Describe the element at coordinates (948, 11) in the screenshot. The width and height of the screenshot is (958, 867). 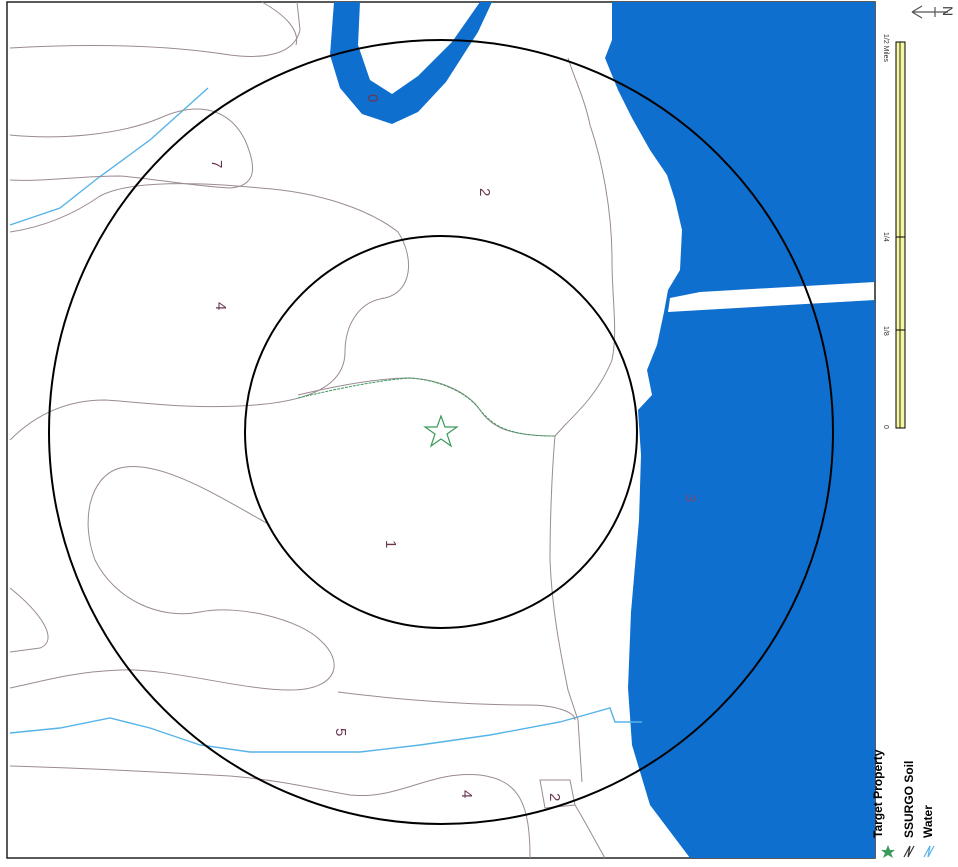
I see `north-label: N` at that location.